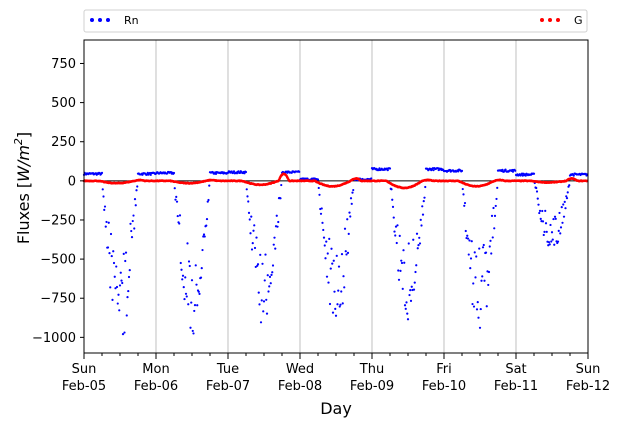  What do you see at coordinates (54, 338) in the screenshot?
I see `y-tick-label: −1000` at bounding box center [54, 338].